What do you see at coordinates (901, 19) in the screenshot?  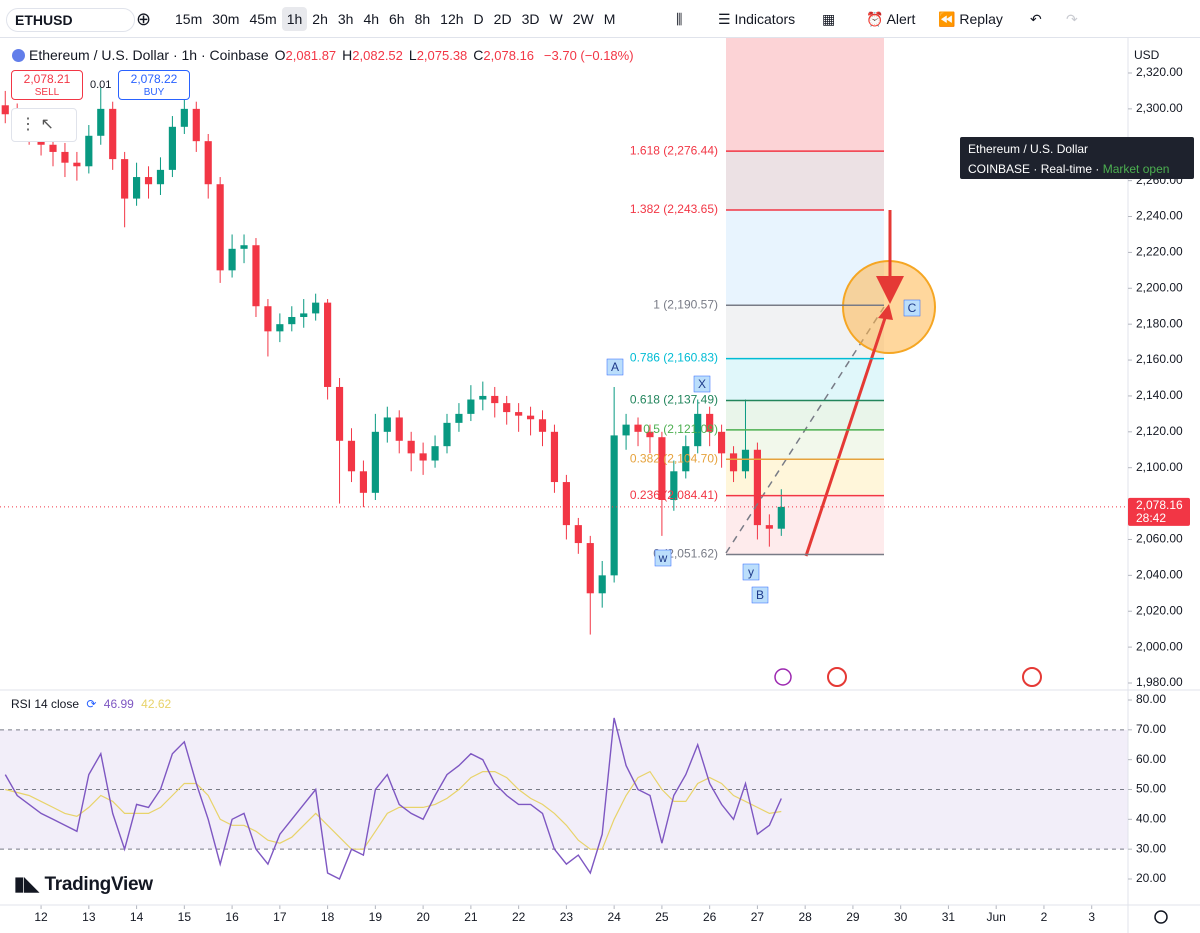 I see `alert-label: Alert` at bounding box center [901, 19].